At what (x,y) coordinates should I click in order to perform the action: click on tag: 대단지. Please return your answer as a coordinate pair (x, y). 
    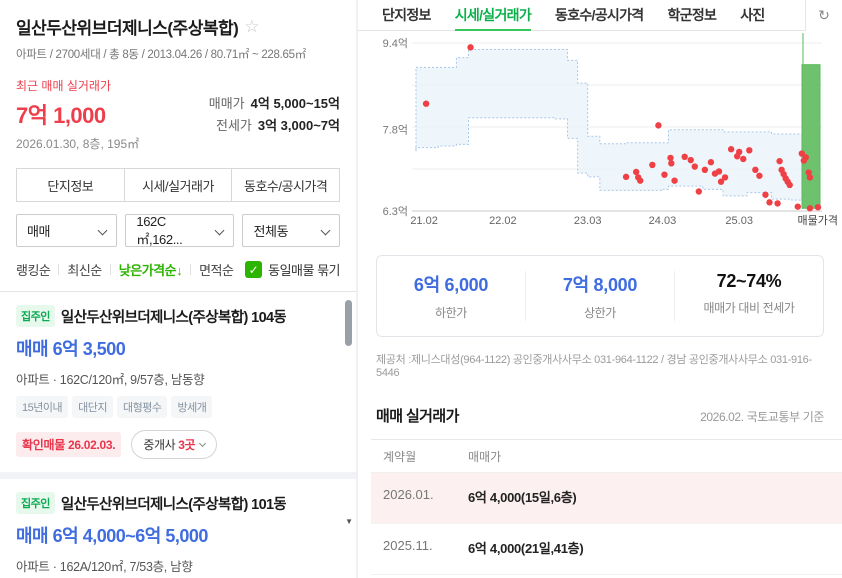
    Looking at the image, I should click on (92, 407).